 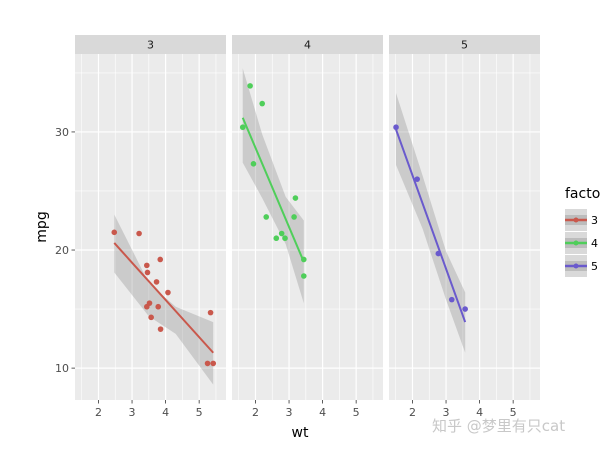 What do you see at coordinates (581, 220) in the screenshot?
I see `legend-entry-3: 3` at bounding box center [581, 220].